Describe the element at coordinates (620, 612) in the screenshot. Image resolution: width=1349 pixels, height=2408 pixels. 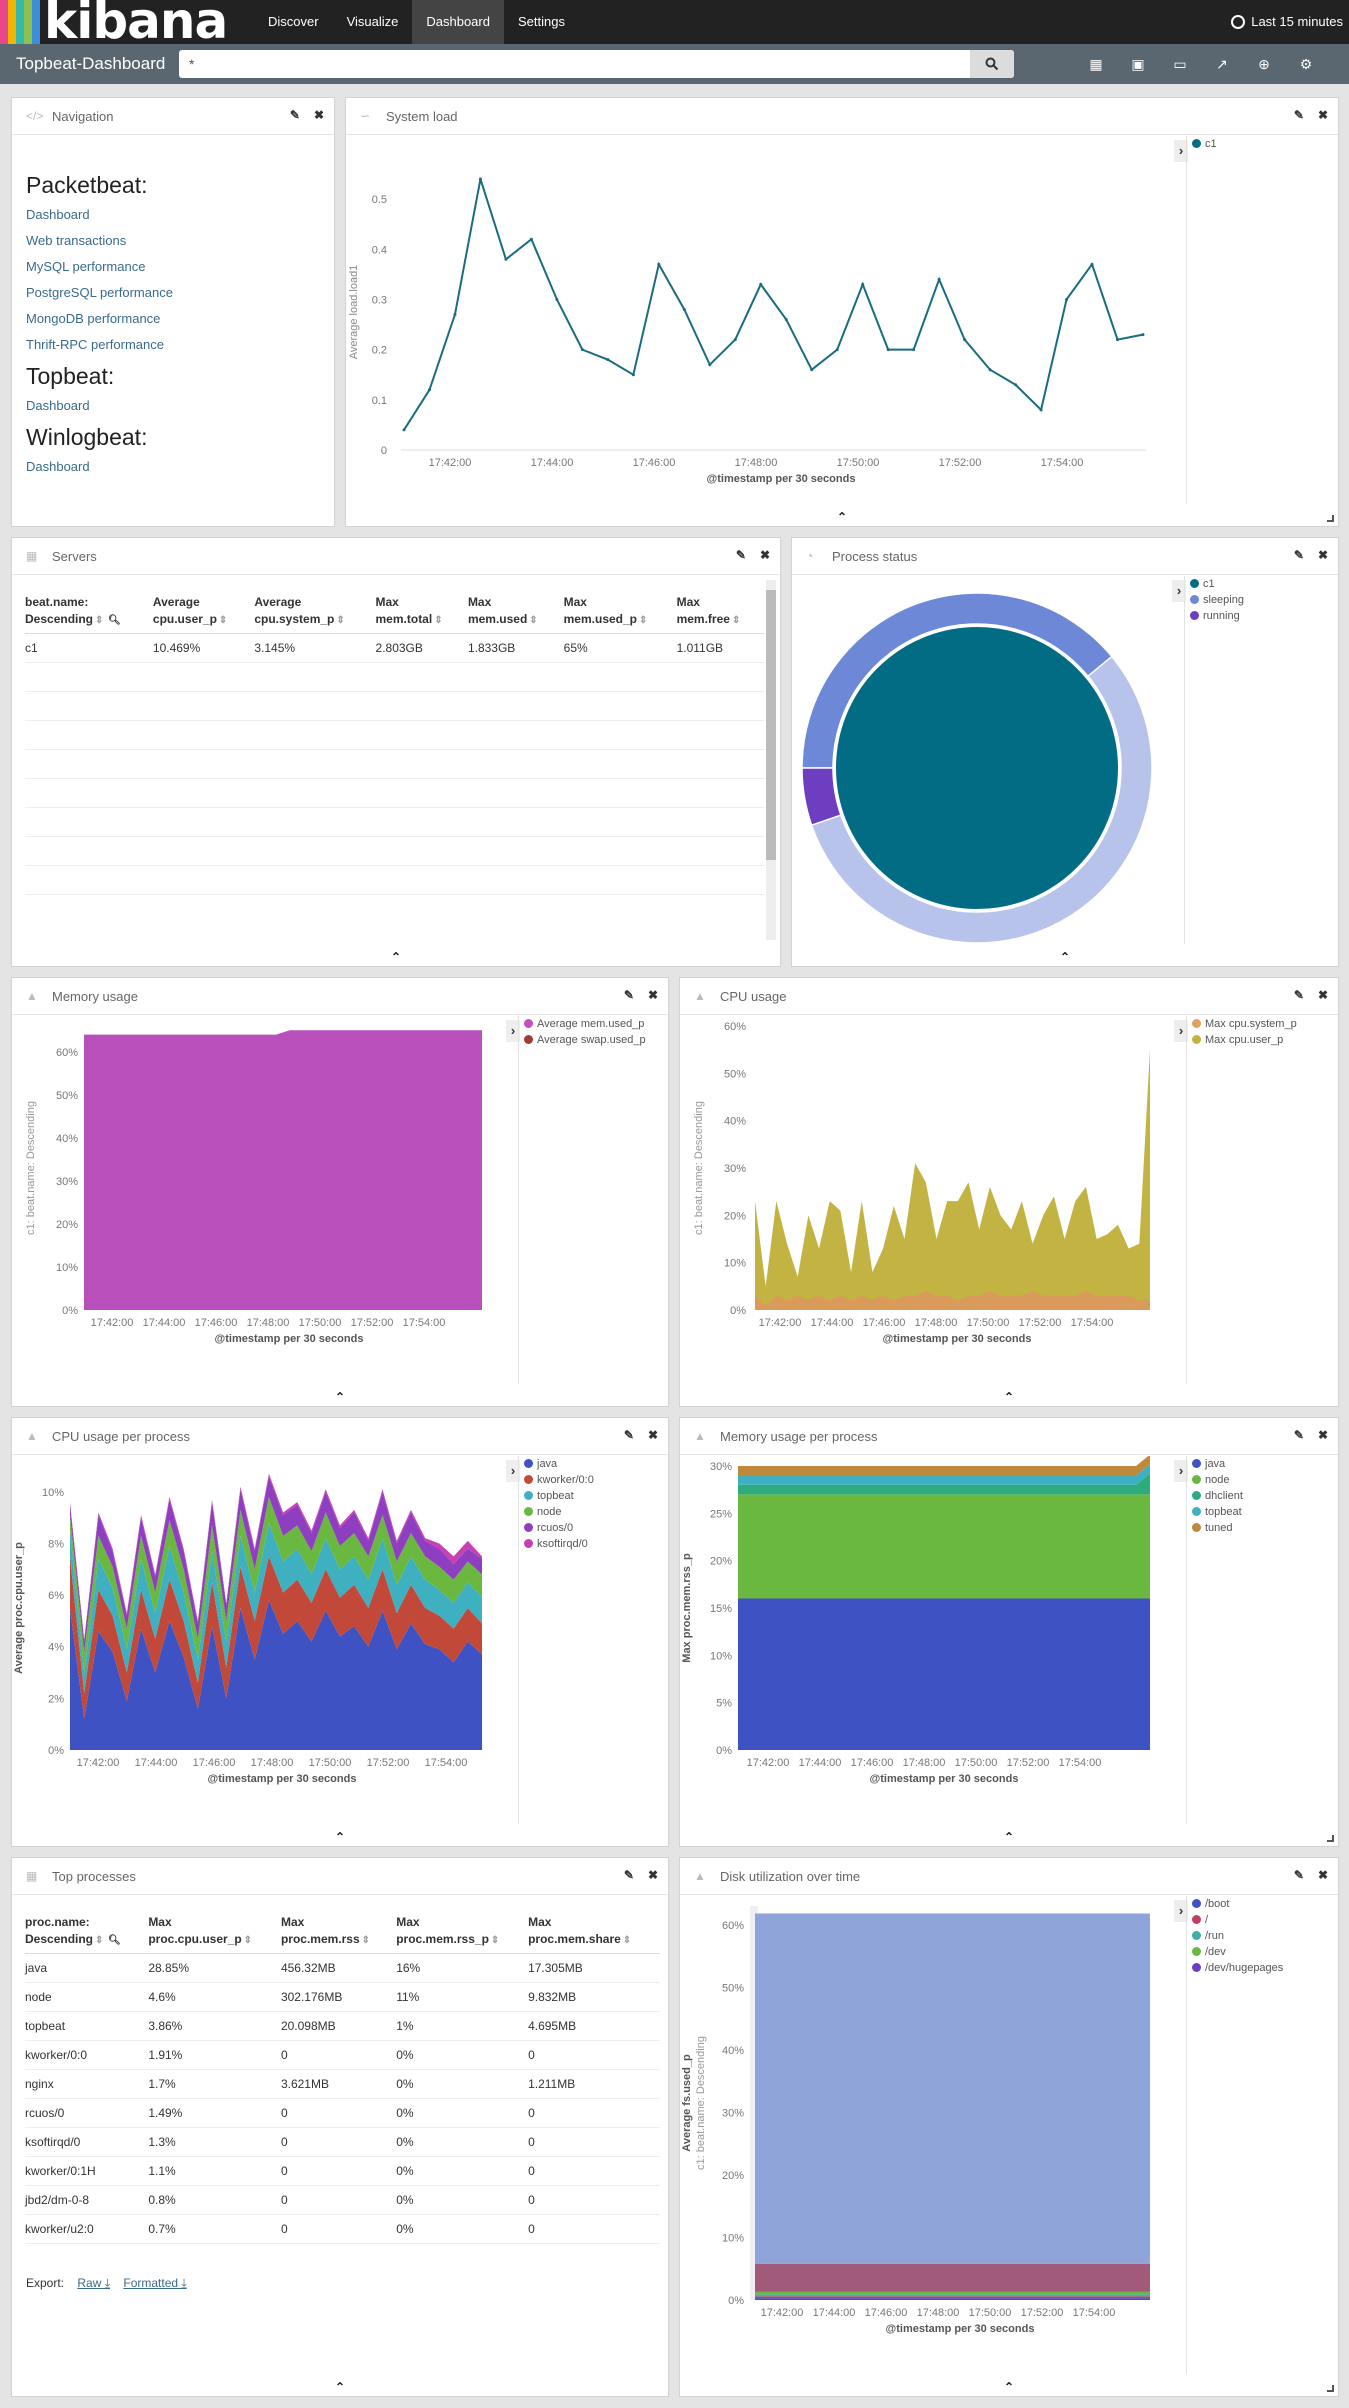
I see `column-header: Max mem.used_p ⇕` at that location.